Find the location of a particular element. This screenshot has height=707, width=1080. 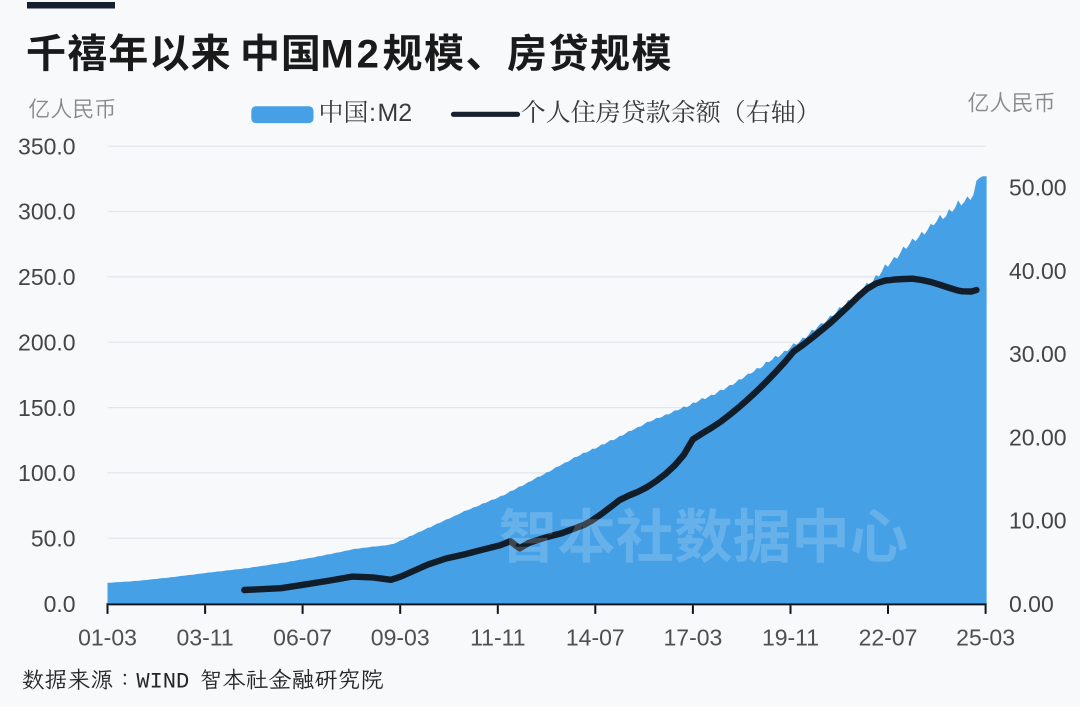

svg-text: 09-03 is located at coordinates (400, 638).